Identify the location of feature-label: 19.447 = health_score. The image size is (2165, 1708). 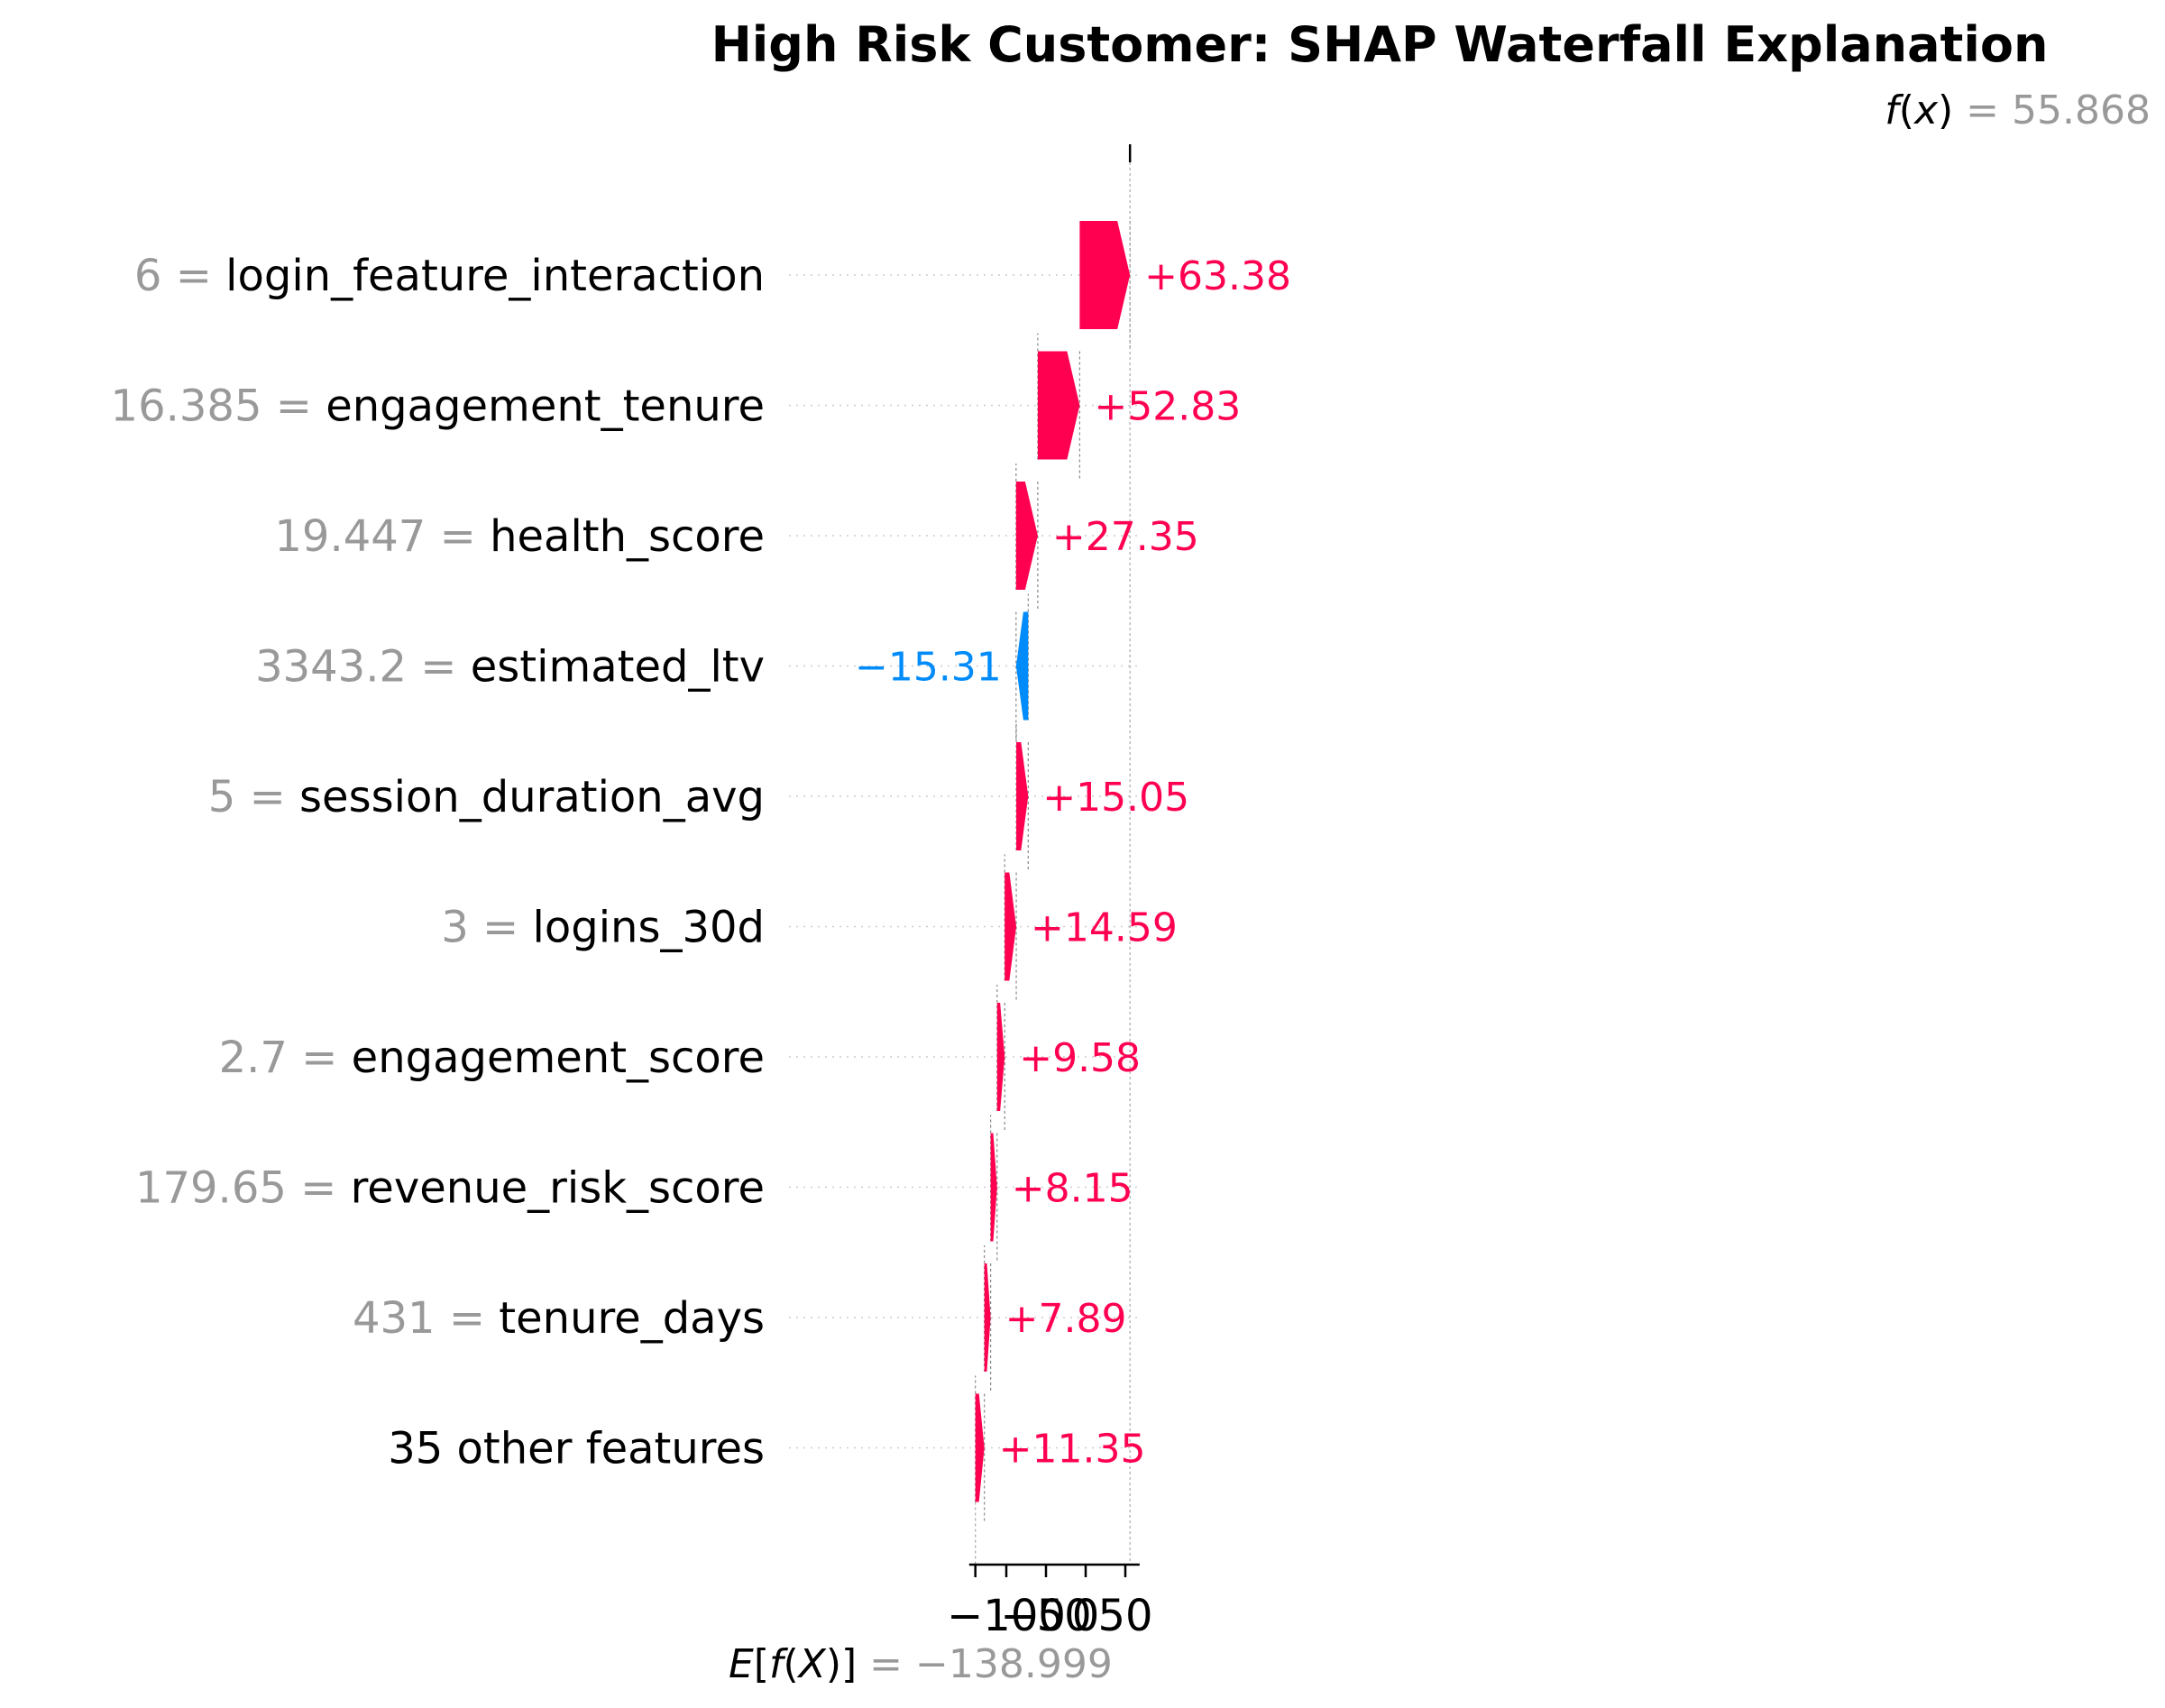
(519, 536).